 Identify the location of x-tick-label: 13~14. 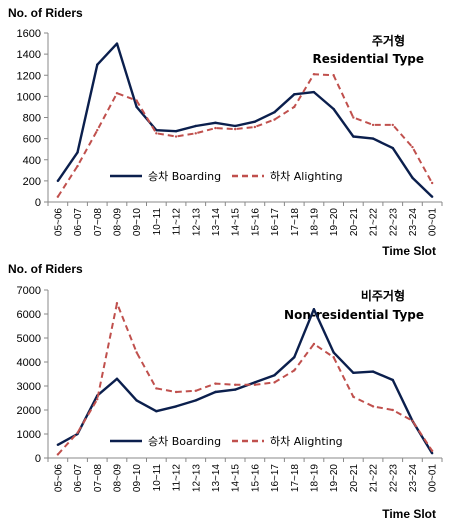
(216, 478).